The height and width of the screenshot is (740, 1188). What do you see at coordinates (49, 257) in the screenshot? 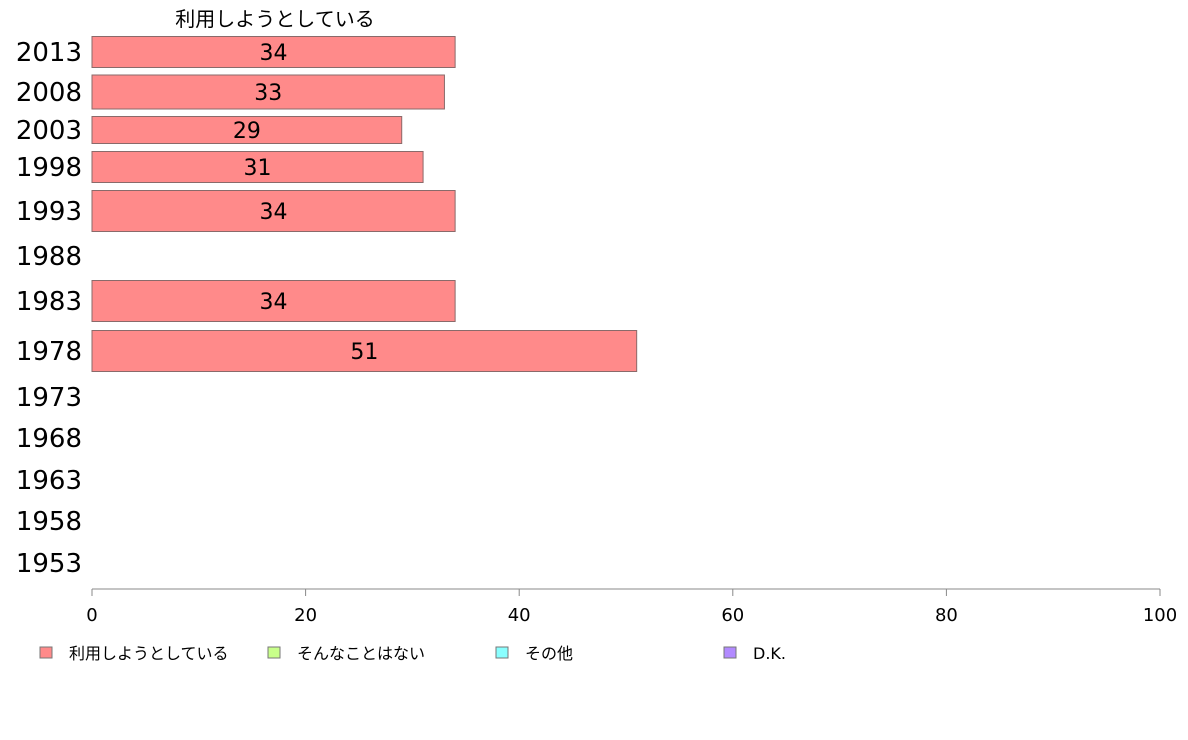
I see `category-label: 1988` at bounding box center [49, 257].